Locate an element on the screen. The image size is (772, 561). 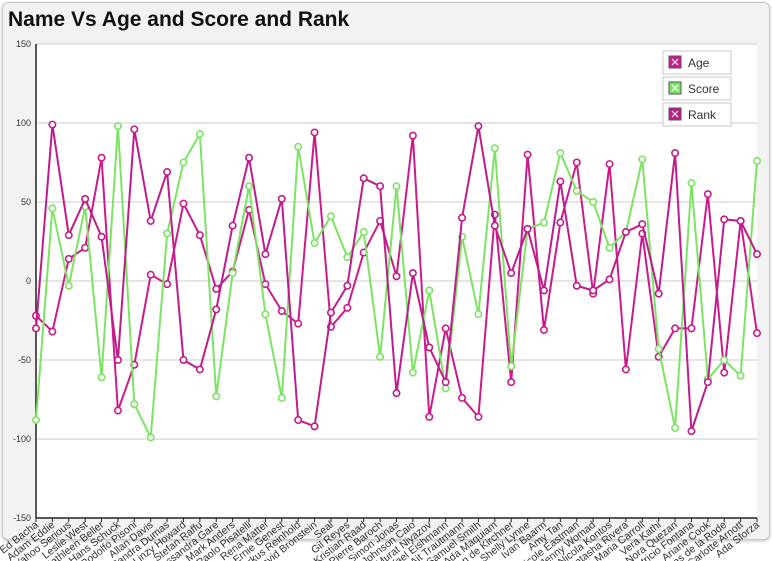
y-tick-label: -50 is located at coordinates (24, 360).